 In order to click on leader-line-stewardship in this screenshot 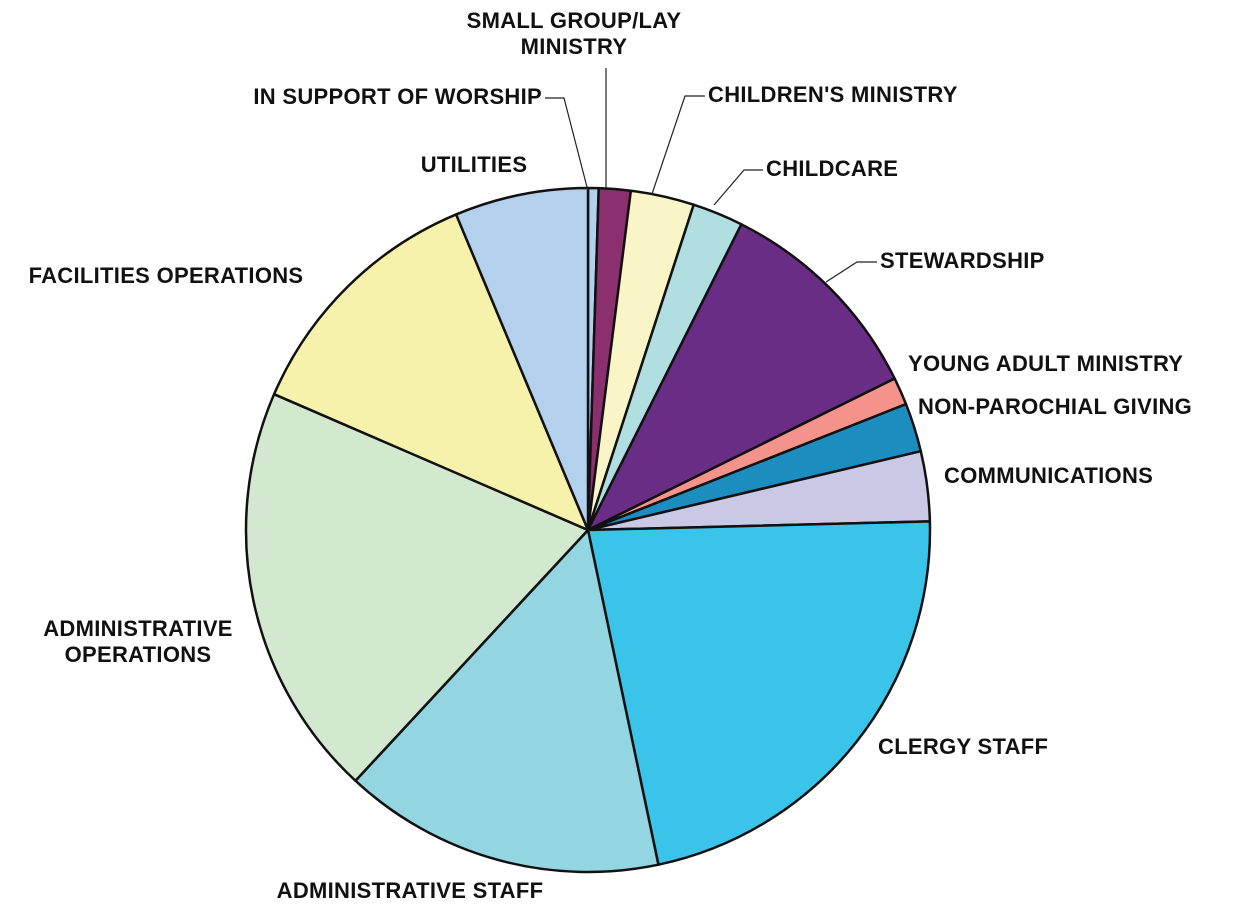, I will do `click(851, 272)`.